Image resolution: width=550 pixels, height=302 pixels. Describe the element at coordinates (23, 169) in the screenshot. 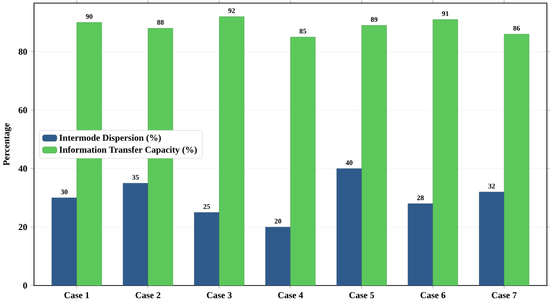

I see `y-tick-label: 40` at that location.